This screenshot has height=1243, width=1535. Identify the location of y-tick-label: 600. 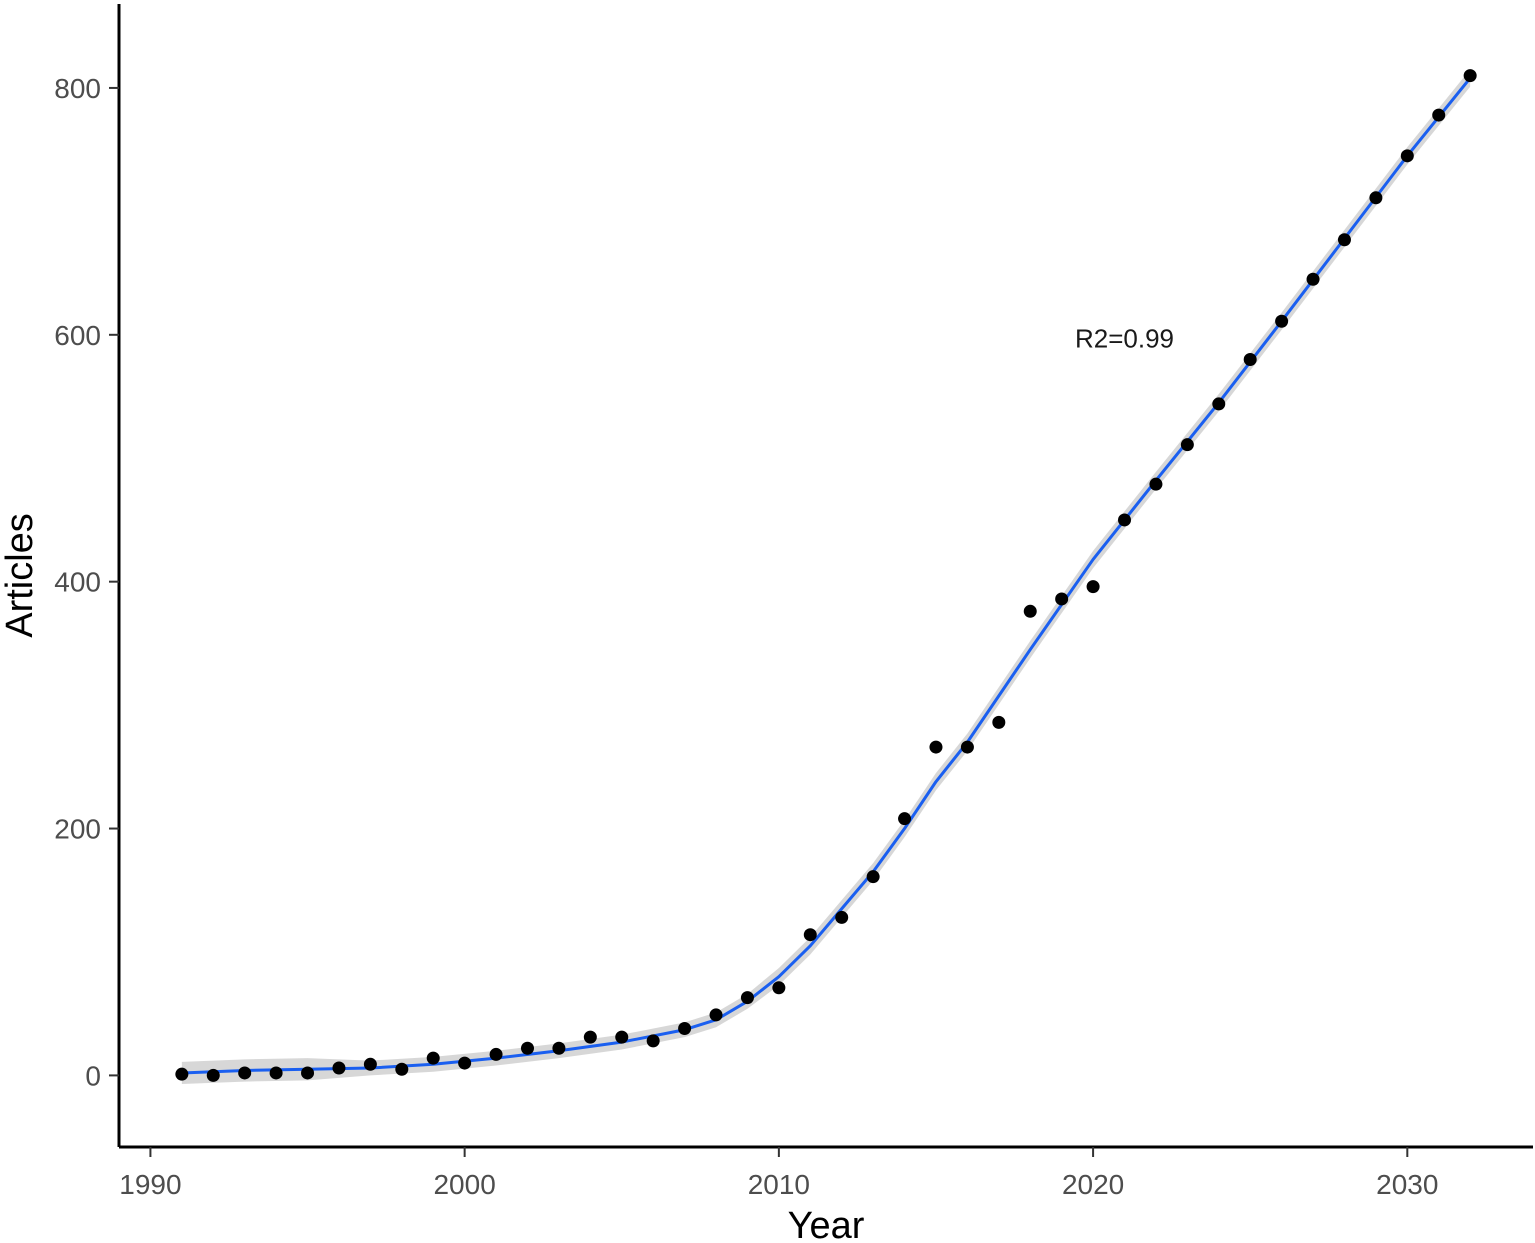
(77, 335).